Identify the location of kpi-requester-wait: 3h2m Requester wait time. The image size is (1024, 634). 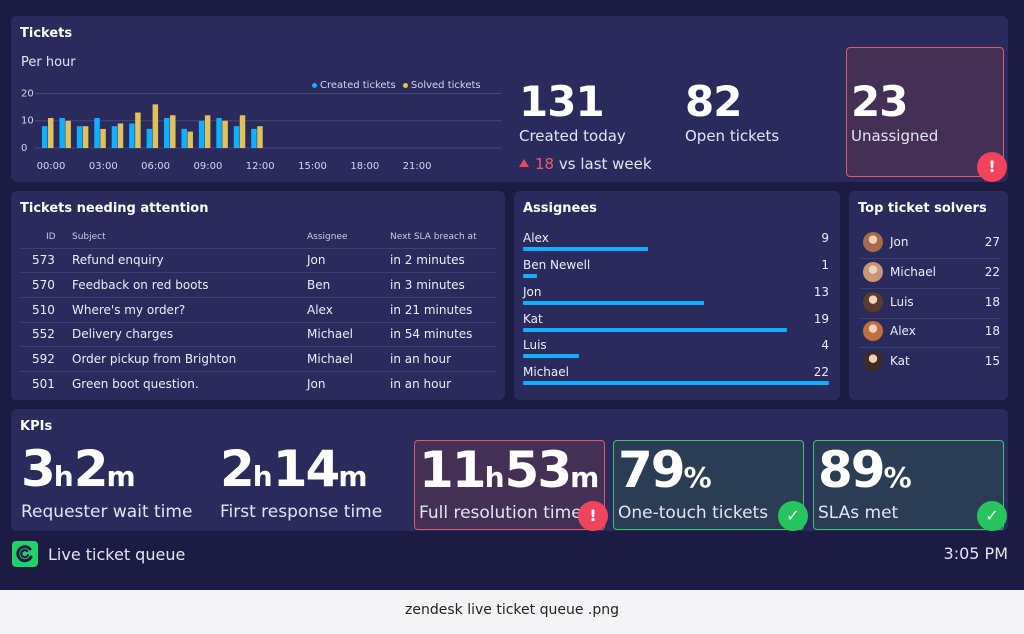
(110, 485).